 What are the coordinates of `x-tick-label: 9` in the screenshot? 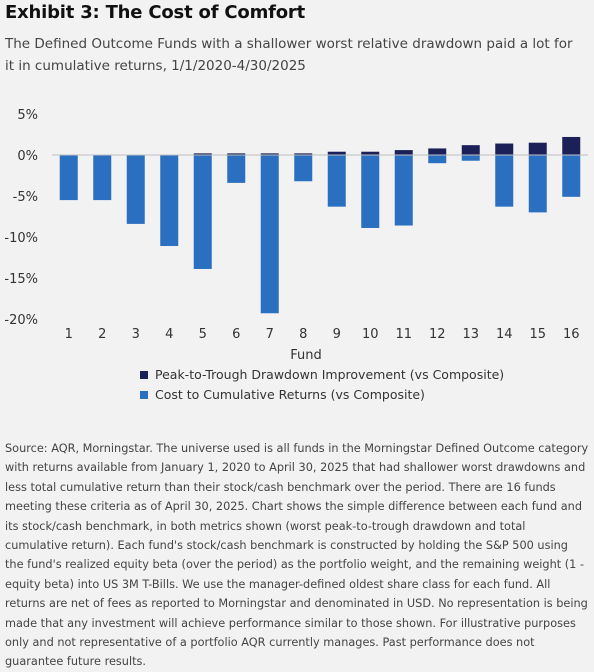 It's located at (337, 334).